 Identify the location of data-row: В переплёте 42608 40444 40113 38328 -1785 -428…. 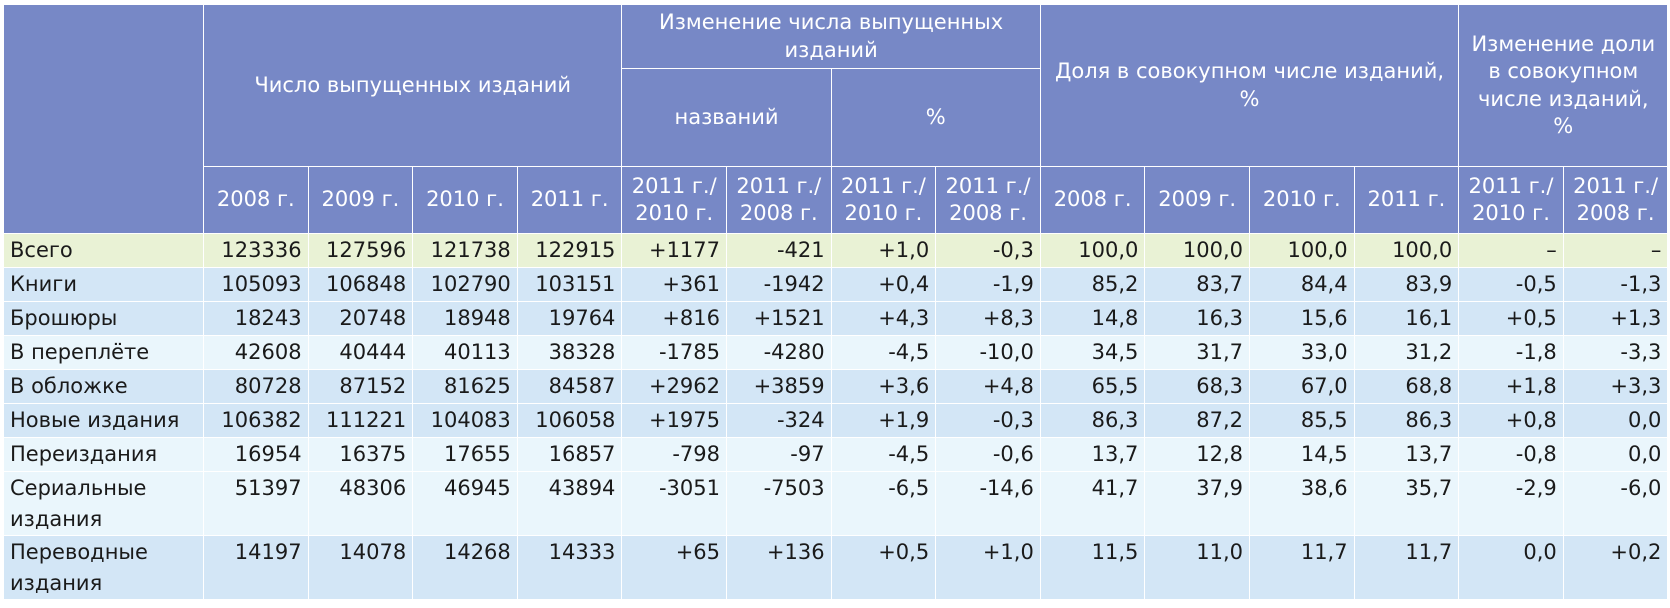
(836, 352).